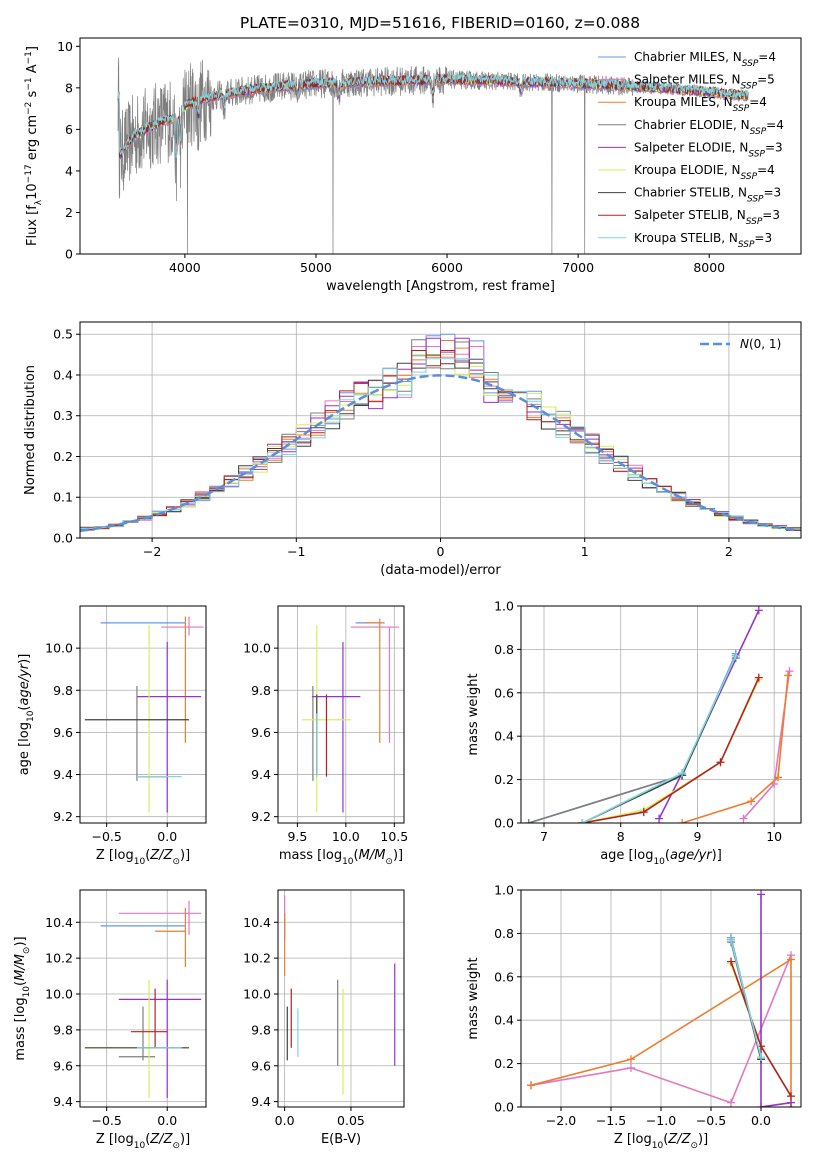 This screenshot has height=1174, width=819. I want to click on legend-label: Salpeter STELIB, NSSP=3, so click(707, 217).